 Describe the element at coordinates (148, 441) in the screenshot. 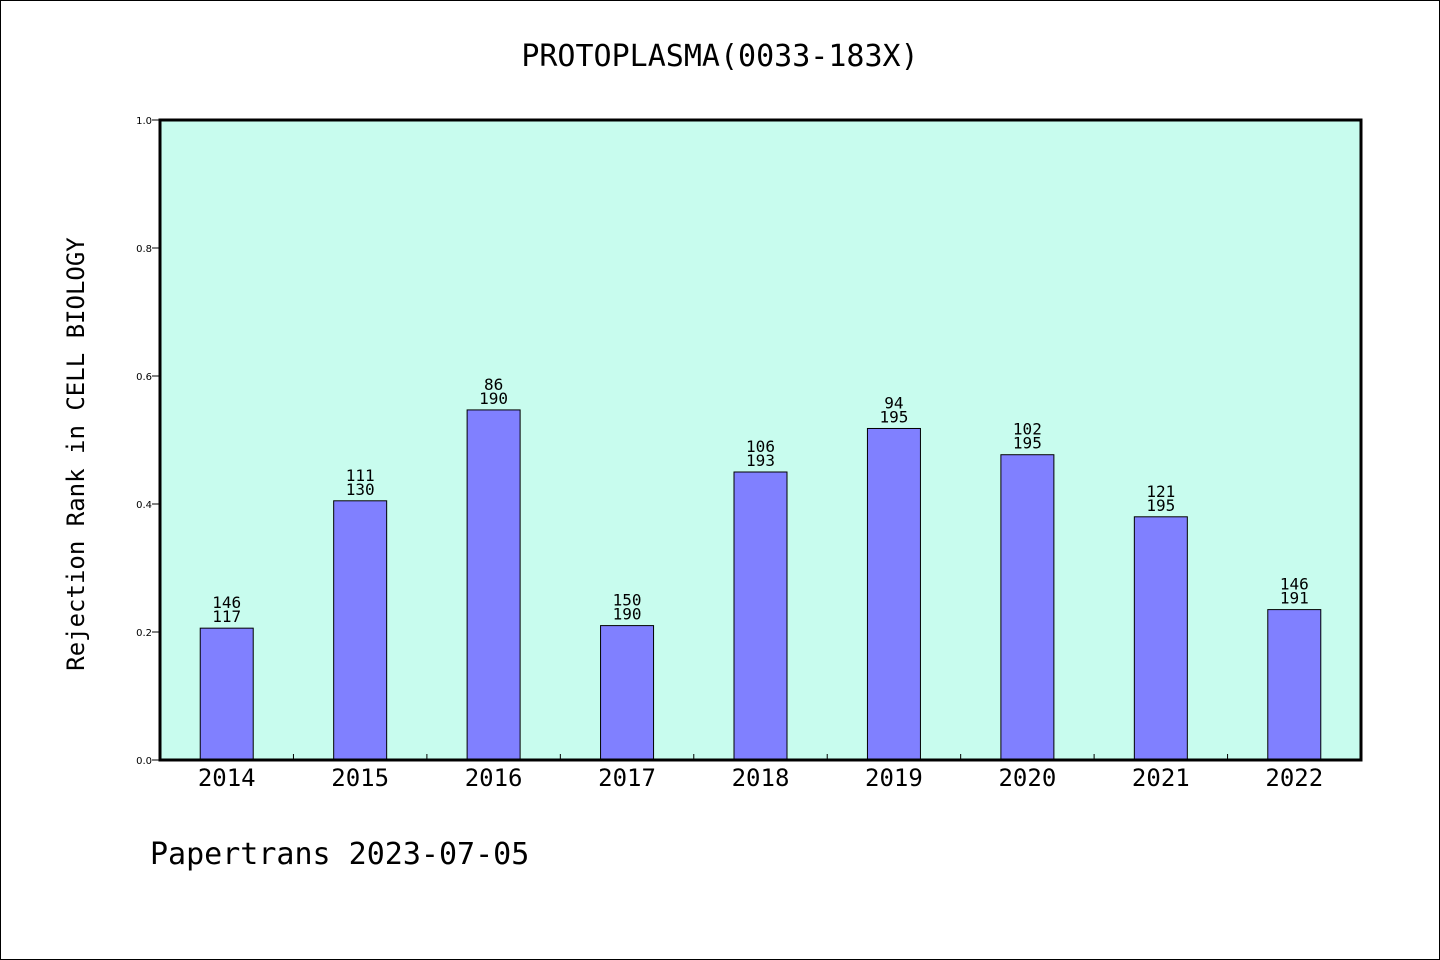

I see `y-axis: 0.0 0.2 0.4 0.6 0.8 1.0` at that location.